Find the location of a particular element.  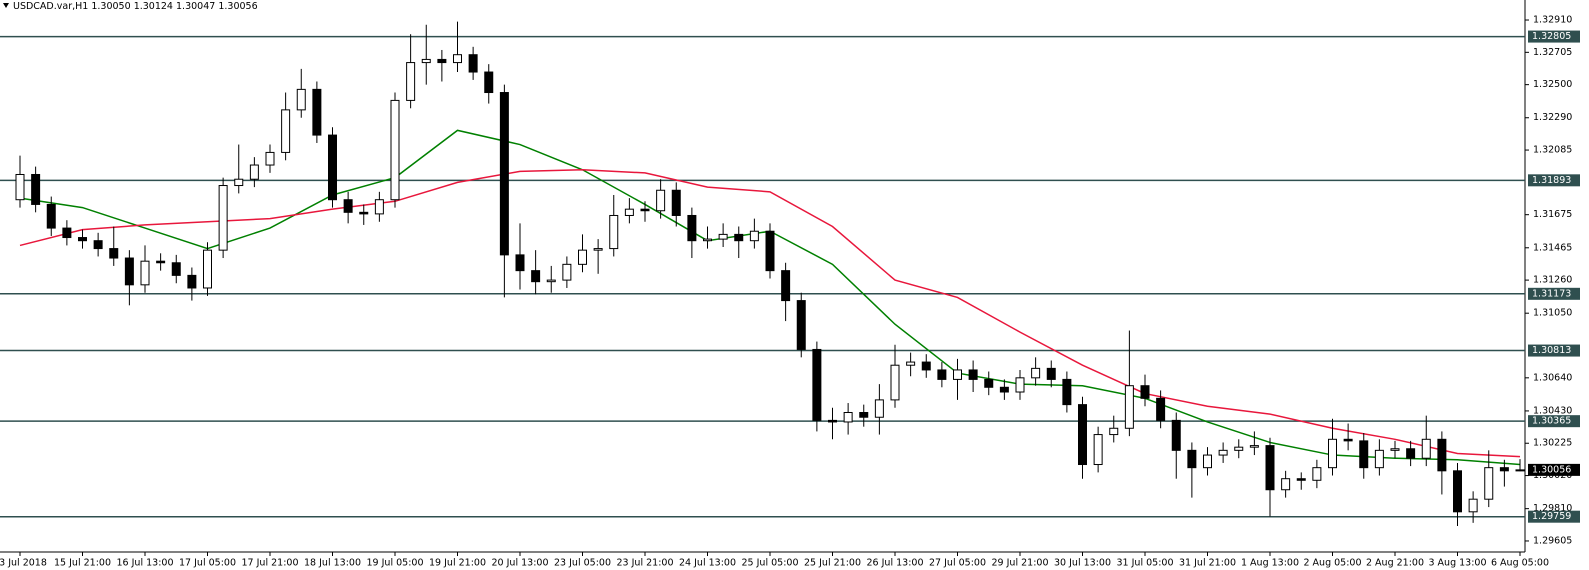

x-tick-label: 17 Jul 05:00 is located at coordinates (207, 563).